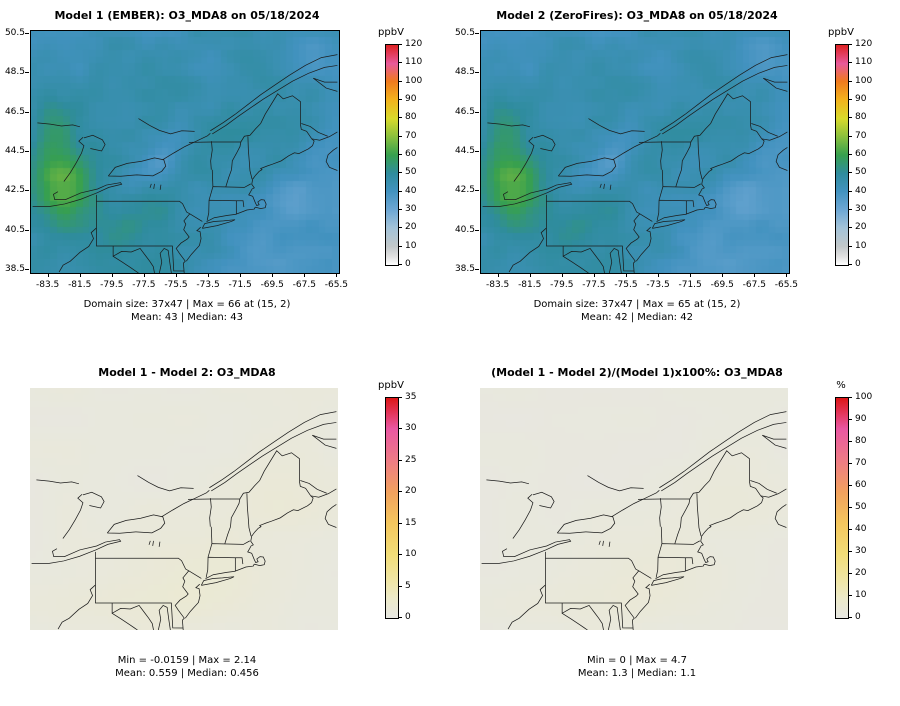 This screenshot has height=706, width=900. What do you see at coordinates (842, 155) in the screenshot?
I see `colorbar-gradient` at bounding box center [842, 155].